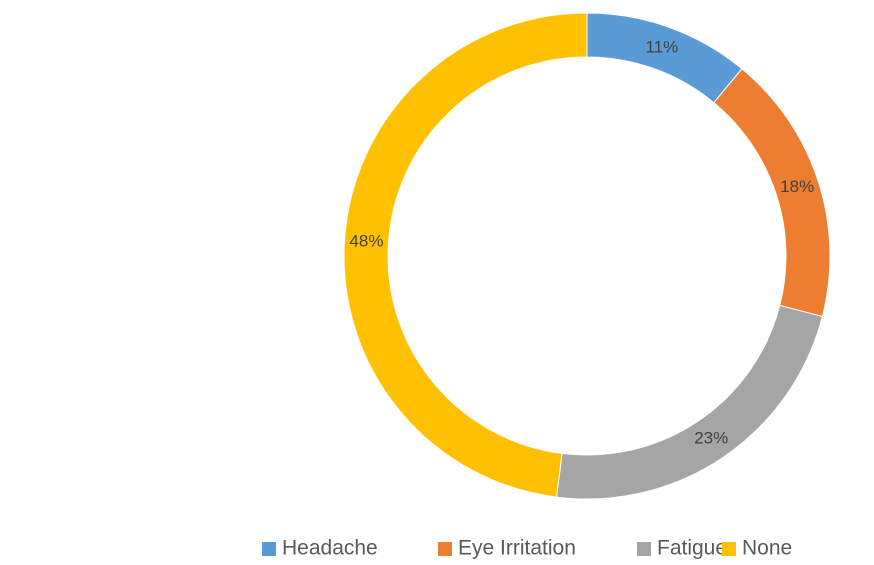 The image size is (874, 565). I want to click on data-label: 48%, so click(366, 241).